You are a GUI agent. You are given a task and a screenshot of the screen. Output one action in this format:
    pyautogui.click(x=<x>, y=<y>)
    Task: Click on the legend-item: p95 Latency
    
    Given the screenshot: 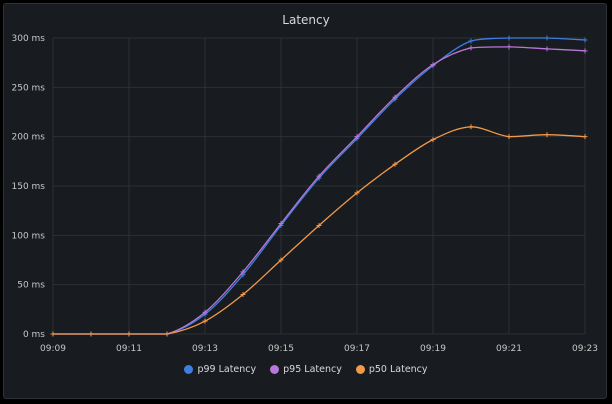 What is the action you would take?
    pyautogui.click(x=306, y=369)
    